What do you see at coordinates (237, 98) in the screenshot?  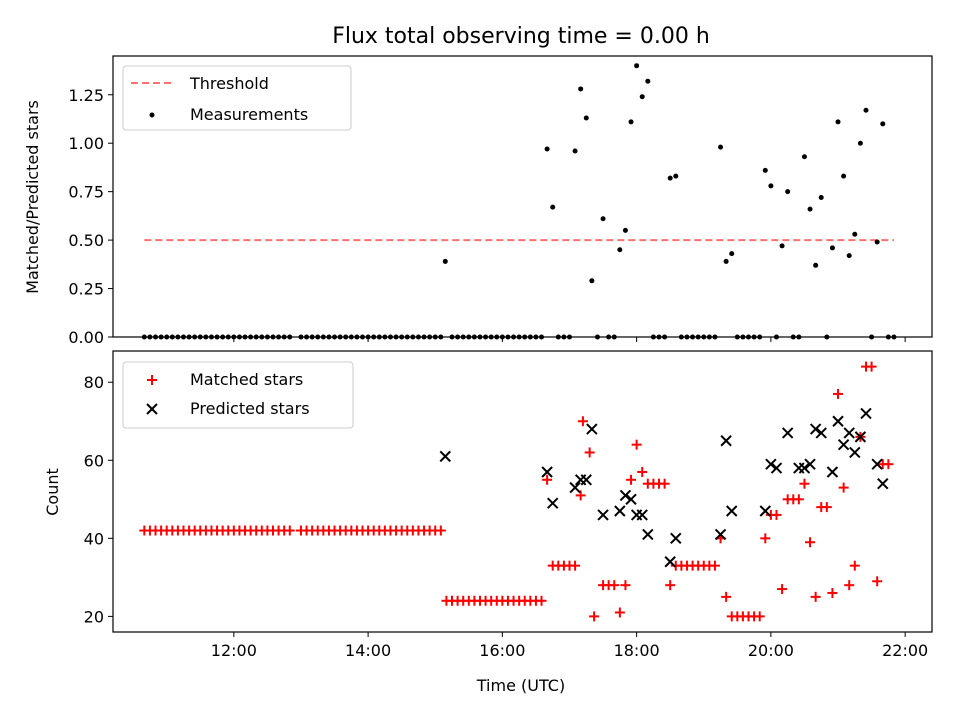 I see `legend: Threshold Measurements` at bounding box center [237, 98].